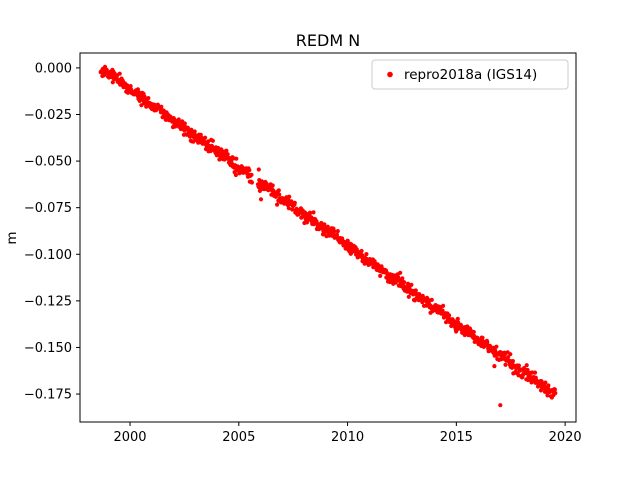 The image size is (640, 480). I want to click on legend: repro2018a (IGS14), so click(470, 74).